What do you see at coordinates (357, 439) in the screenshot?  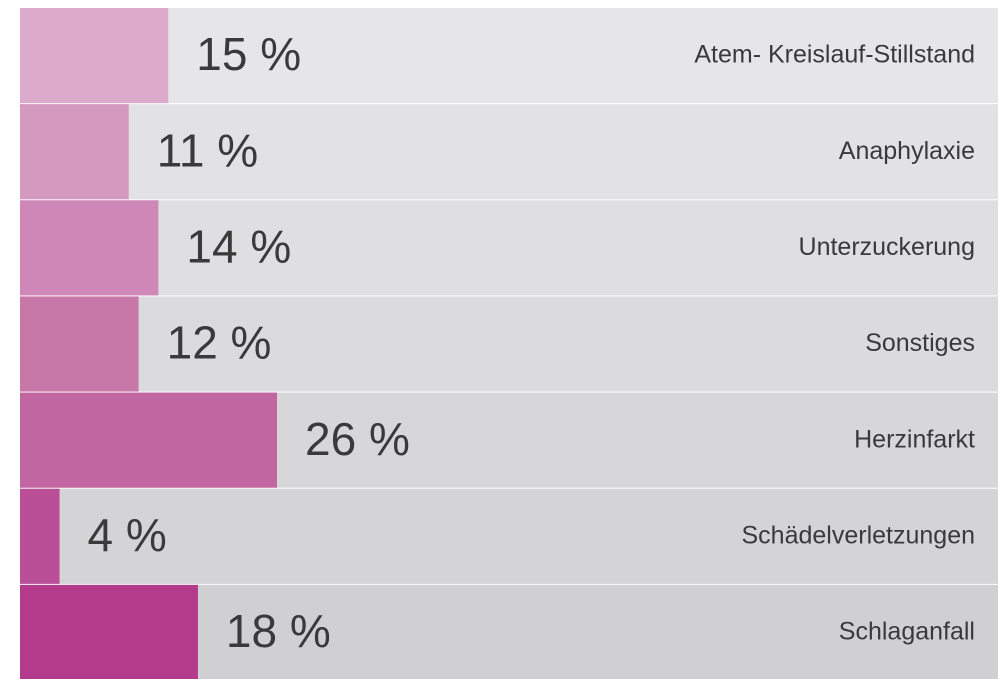 I see `value-label: 26 %` at bounding box center [357, 439].